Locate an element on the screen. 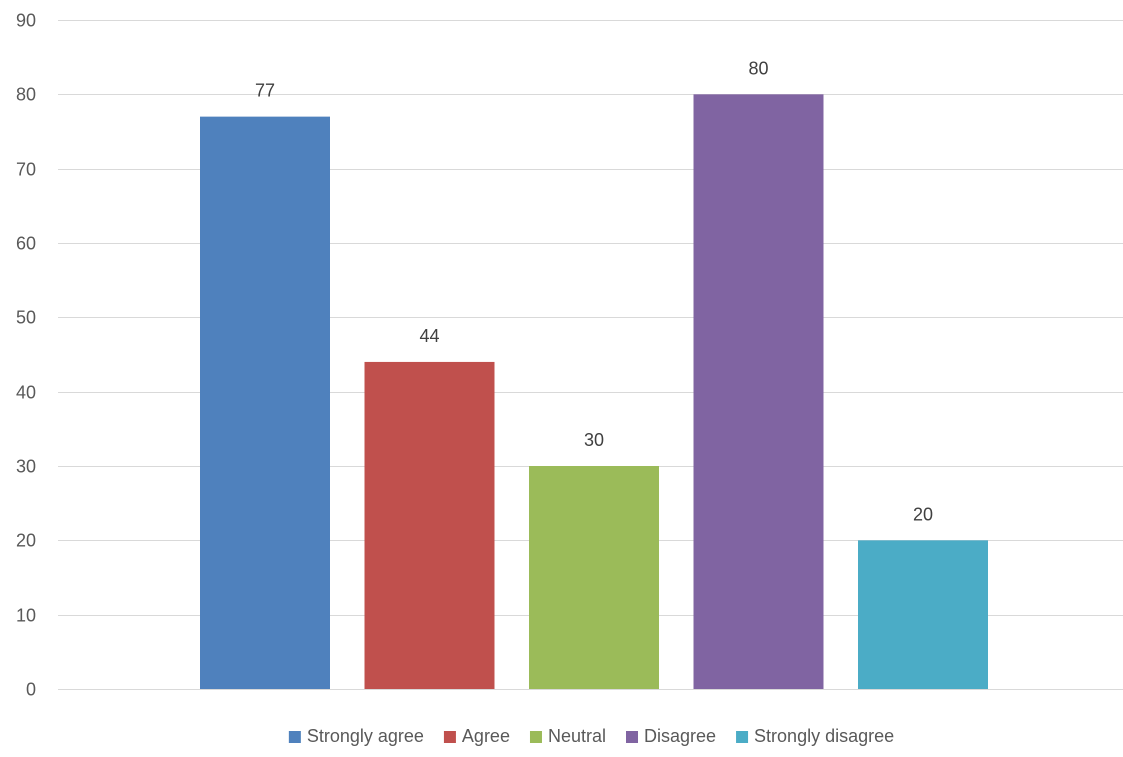 The image size is (1123, 757). y-tick-label: 90 is located at coordinates (26, 21).